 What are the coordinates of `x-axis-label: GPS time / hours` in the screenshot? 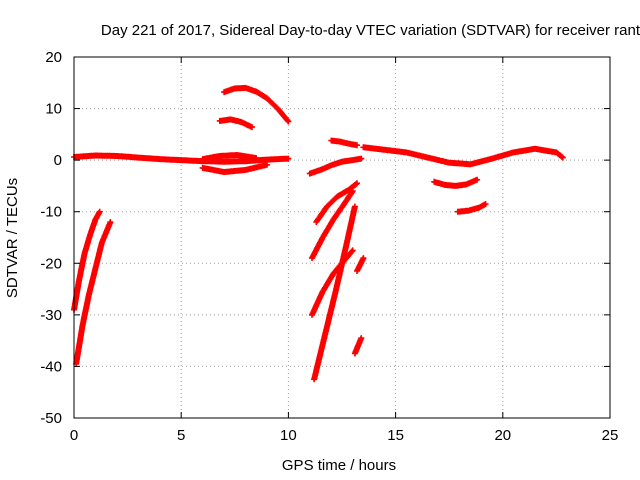 It's located at (339, 465).